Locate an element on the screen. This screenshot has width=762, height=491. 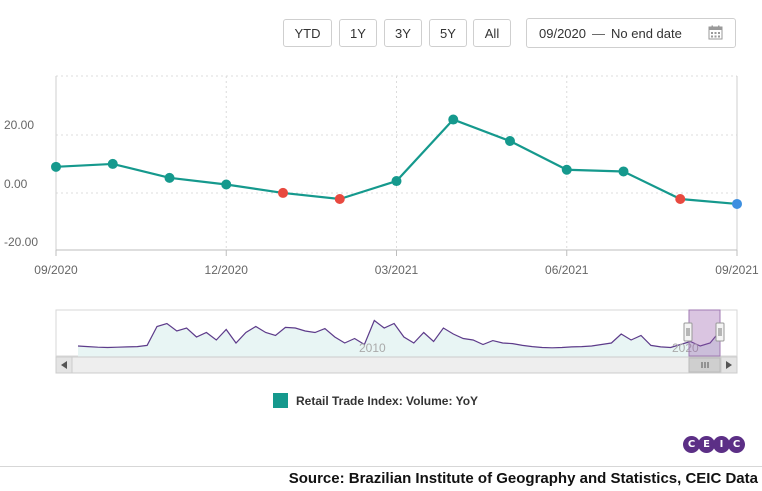
range-ytd-button: YTD is located at coordinates (307, 33).